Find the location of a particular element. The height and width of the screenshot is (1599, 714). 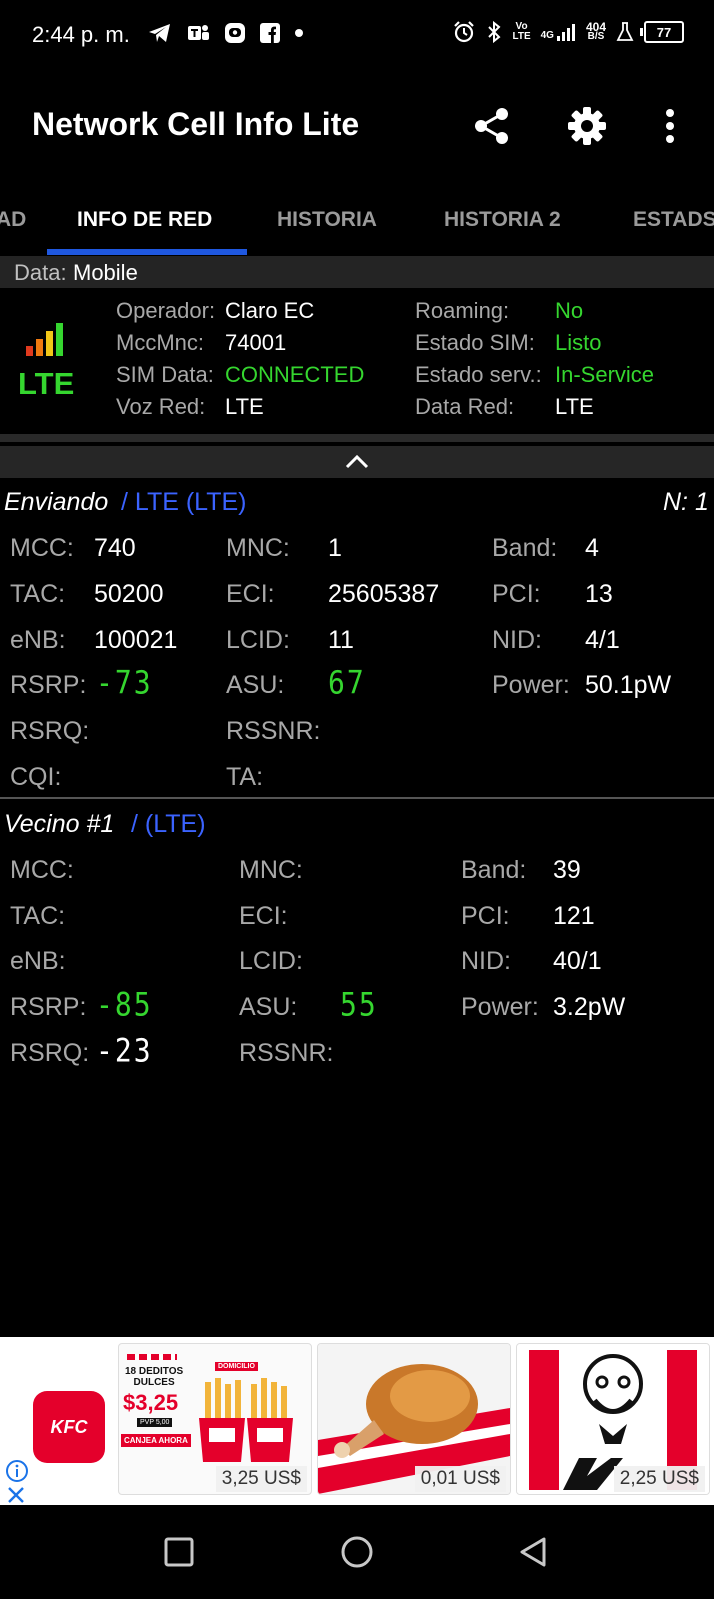

fried-chicken-image is located at coordinates (414, 1419).